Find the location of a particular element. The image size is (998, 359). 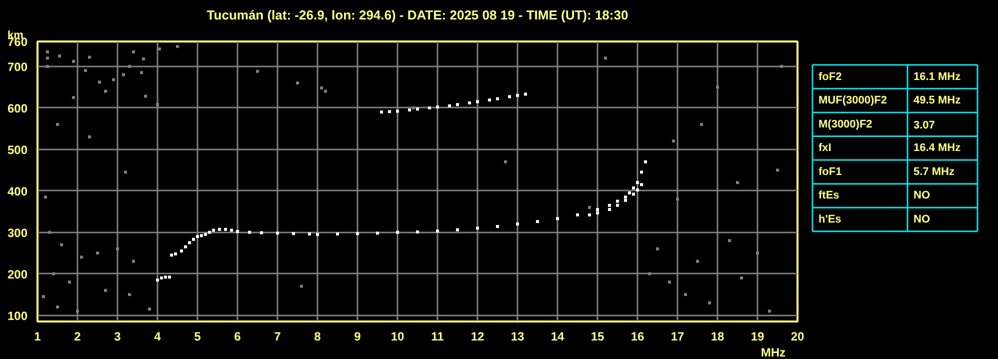

x-tick-label: 16 is located at coordinates (637, 337).